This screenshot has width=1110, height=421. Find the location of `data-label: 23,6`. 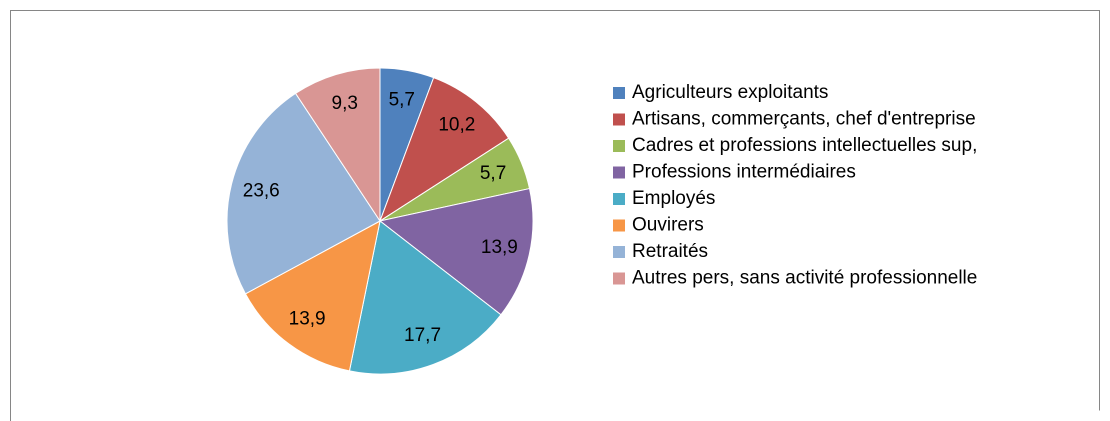

data-label: 23,6 is located at coordinates (261, 190).